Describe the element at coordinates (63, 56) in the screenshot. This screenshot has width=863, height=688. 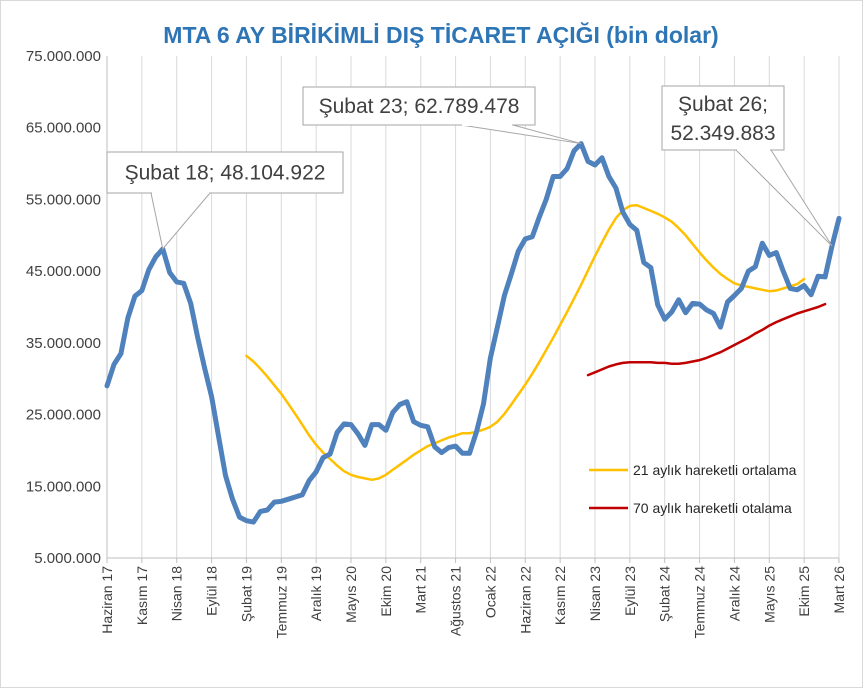
I see `y-tick-label: 75.000.000` at that location.